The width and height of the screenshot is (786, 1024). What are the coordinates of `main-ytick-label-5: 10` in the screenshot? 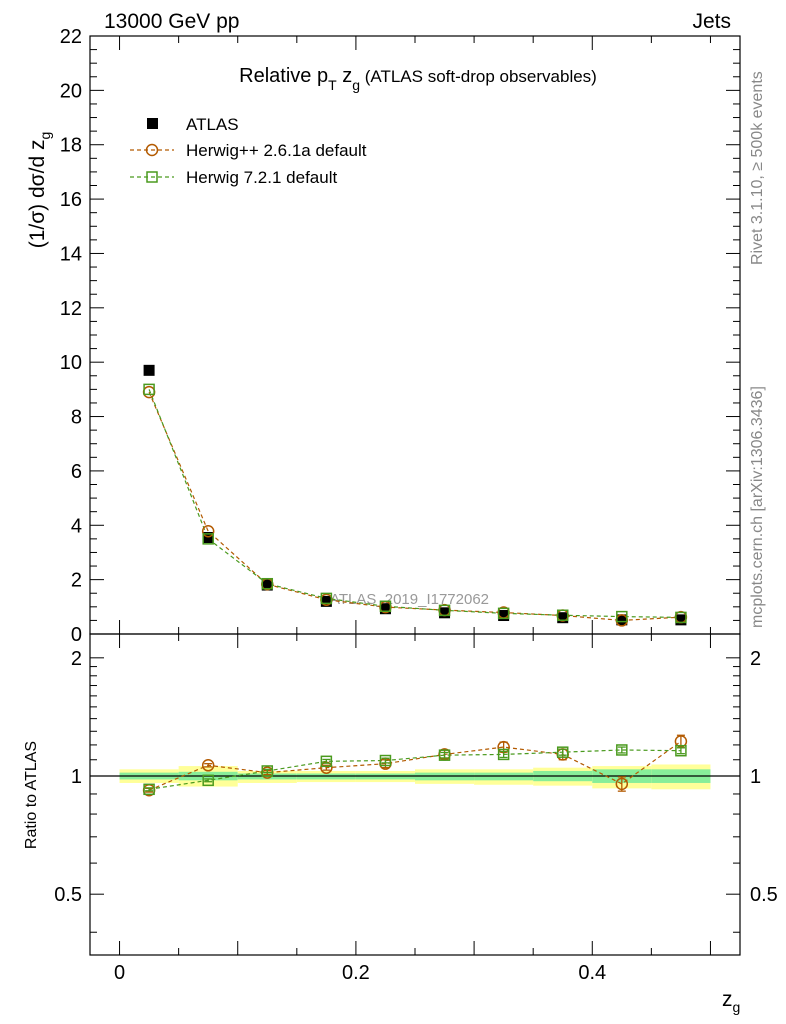 It's located at (71, 363).